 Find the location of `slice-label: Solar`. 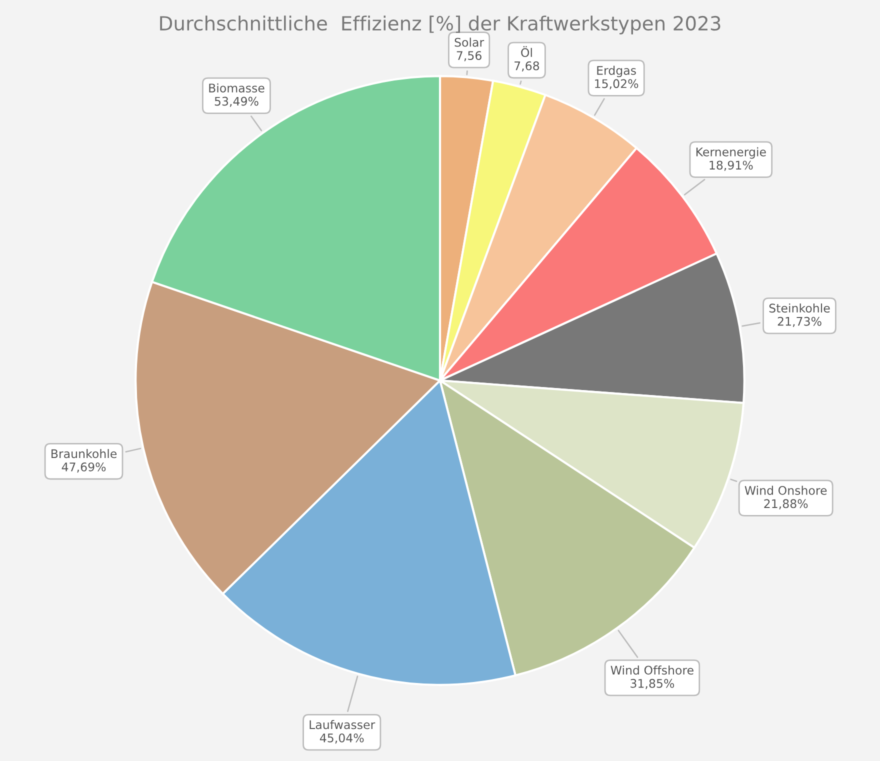

slice-label: Solar is located at coordinates (469, 42).